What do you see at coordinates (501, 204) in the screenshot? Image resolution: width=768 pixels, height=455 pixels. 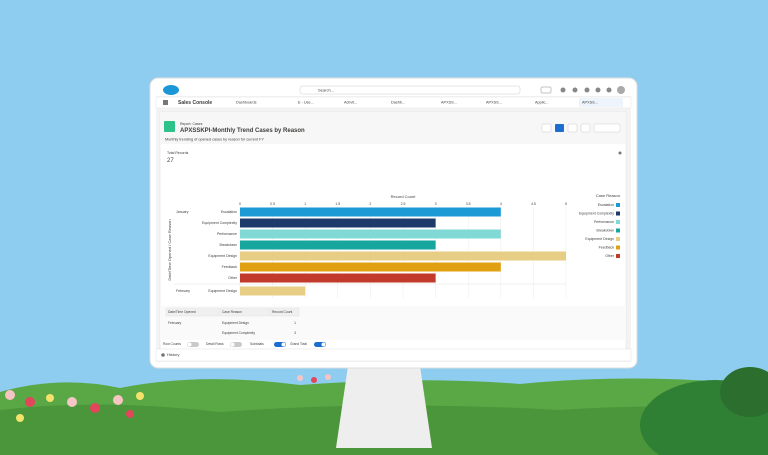 I see `x-tick-label: 4` at bounding box center [501, 204].